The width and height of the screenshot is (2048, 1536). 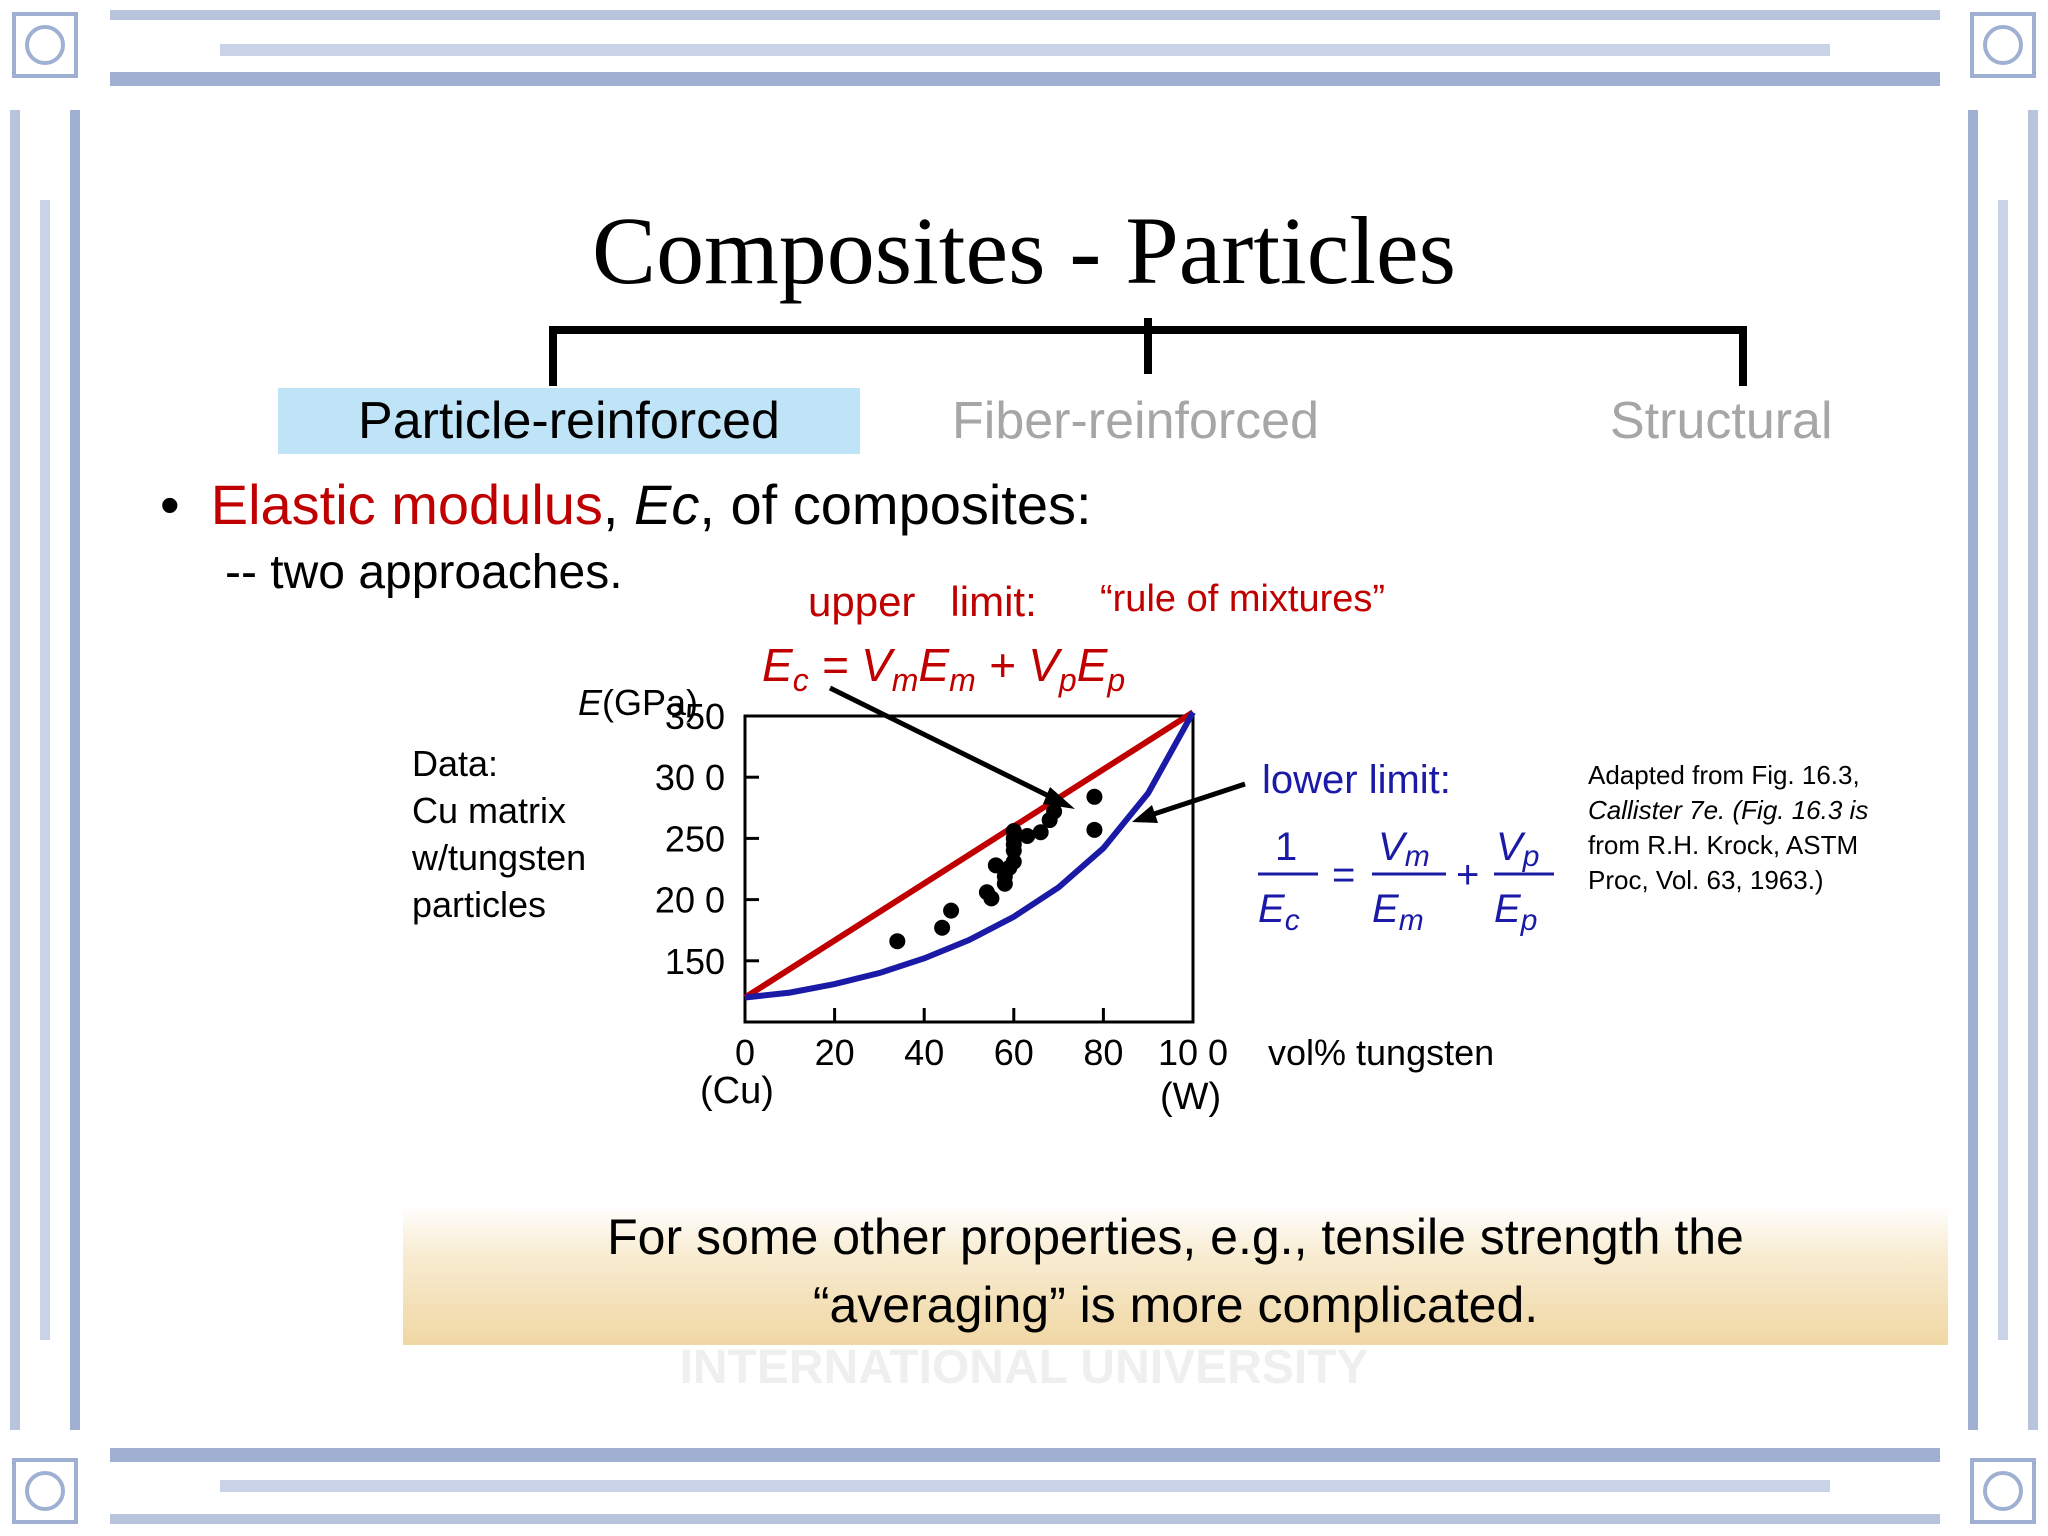 I want to click on watermark: INTERNATIONAL UNIVERSITY, so click(x=1024, y=1367).